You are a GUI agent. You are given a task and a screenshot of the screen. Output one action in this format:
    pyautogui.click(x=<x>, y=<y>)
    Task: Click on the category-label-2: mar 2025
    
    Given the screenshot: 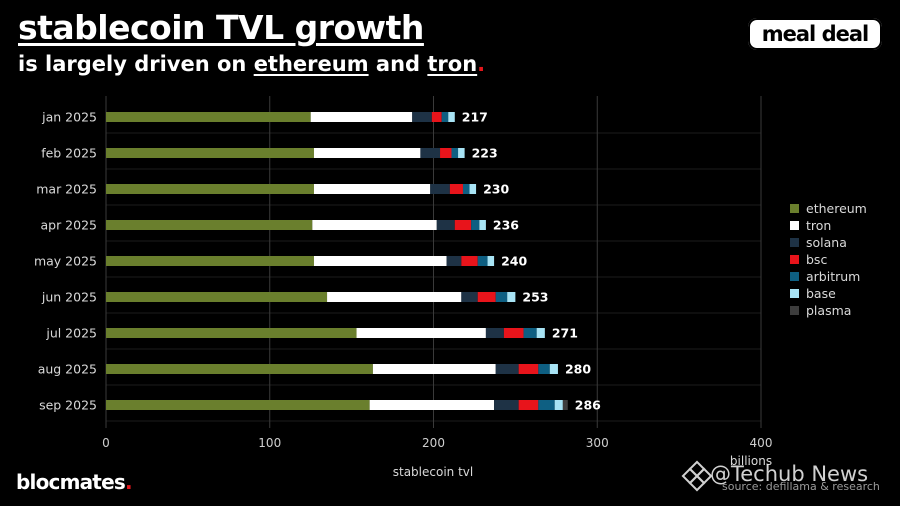 What is the action you would take?
    pyautogui.click(x=66, y=189)
    